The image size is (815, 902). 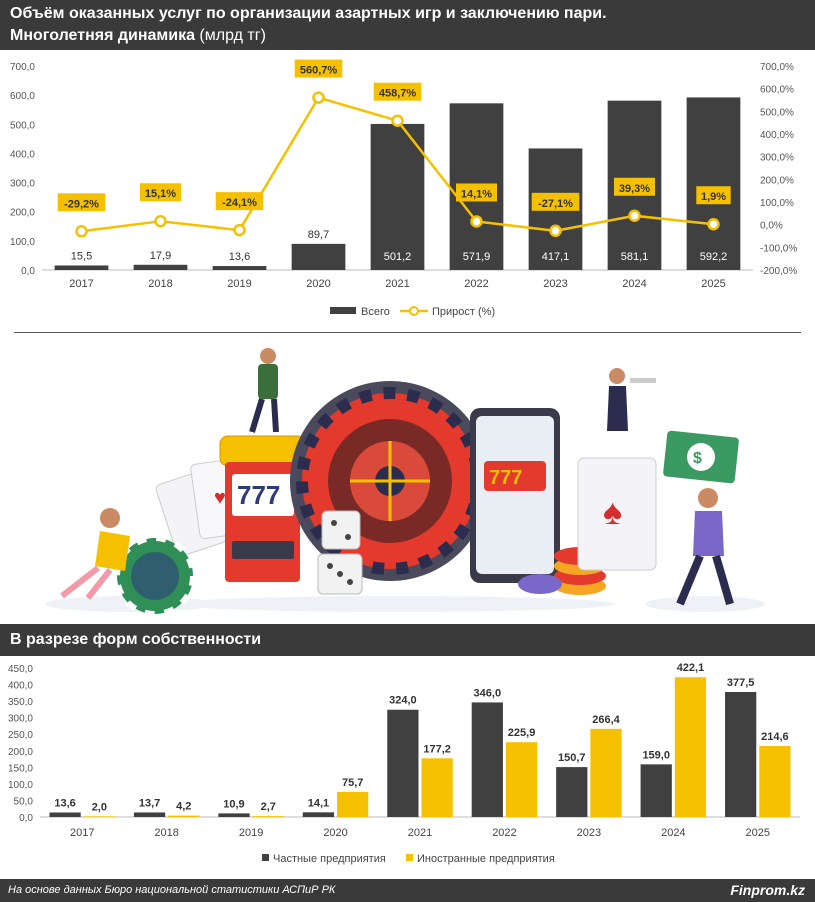 I want to click on y-tick-label: 400,0, so click(x=22, y=154).